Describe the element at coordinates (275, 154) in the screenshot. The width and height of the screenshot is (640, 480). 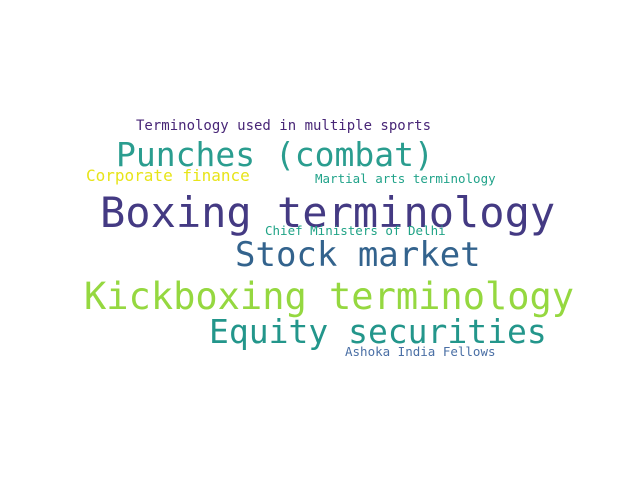
I see `word-punches-combat: Punches (combat)` at that location.